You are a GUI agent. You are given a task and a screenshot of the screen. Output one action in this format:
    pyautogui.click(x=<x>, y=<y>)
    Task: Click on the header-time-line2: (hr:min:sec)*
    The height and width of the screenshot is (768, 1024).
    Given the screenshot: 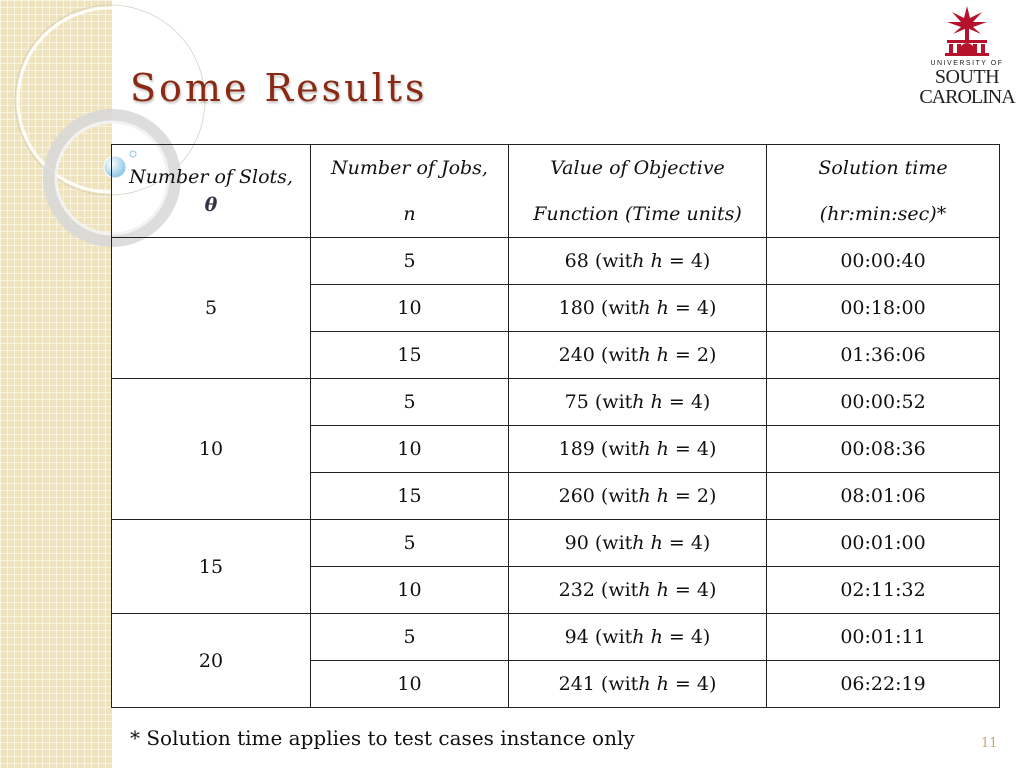 What is the action you would take?
    pyautogui.click(x=883, y=214)
    